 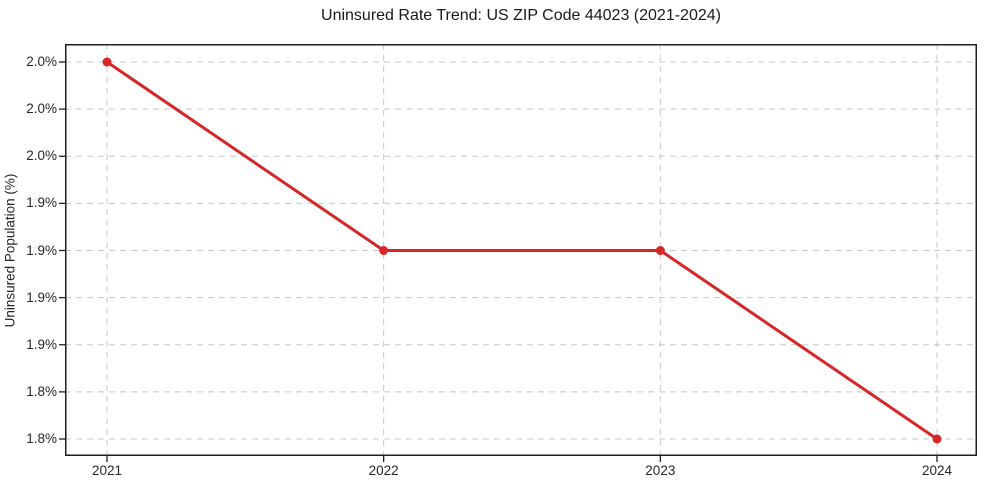 I want to click on x-tick-label: 2024, so click(x=937, y=470).